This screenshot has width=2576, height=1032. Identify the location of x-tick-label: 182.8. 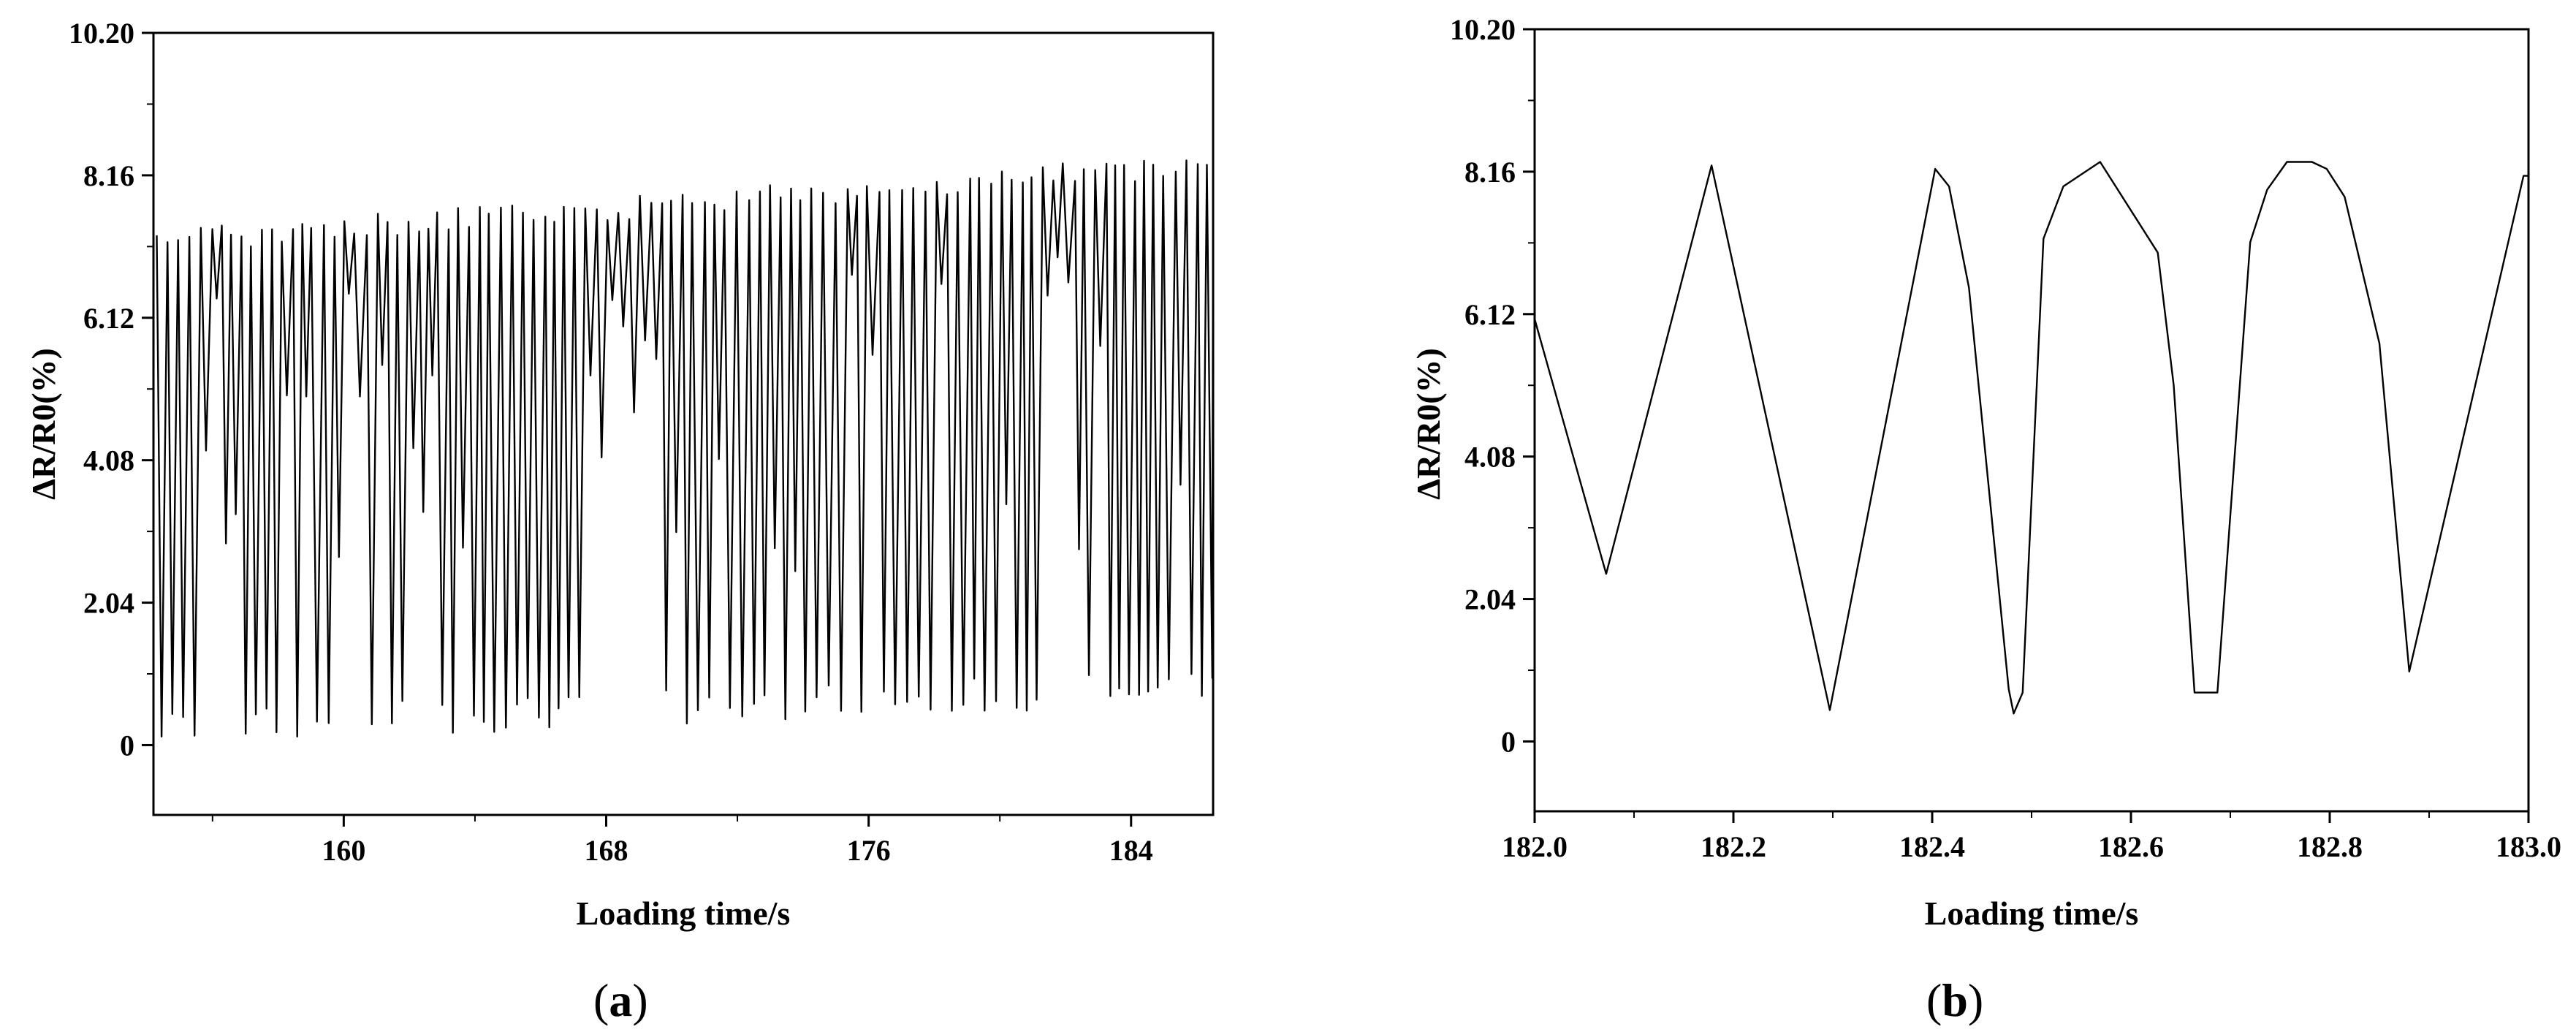
(2330, 846).